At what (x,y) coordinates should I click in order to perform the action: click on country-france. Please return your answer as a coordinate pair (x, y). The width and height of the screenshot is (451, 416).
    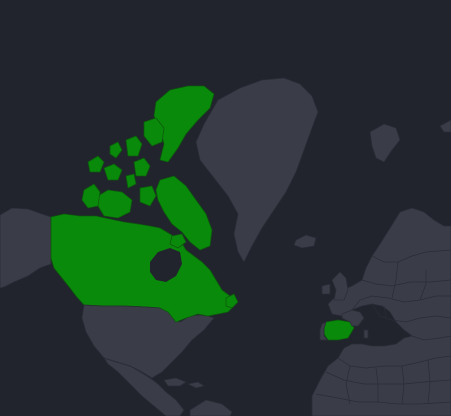
    Looking at the image, I should click on (353, 318).